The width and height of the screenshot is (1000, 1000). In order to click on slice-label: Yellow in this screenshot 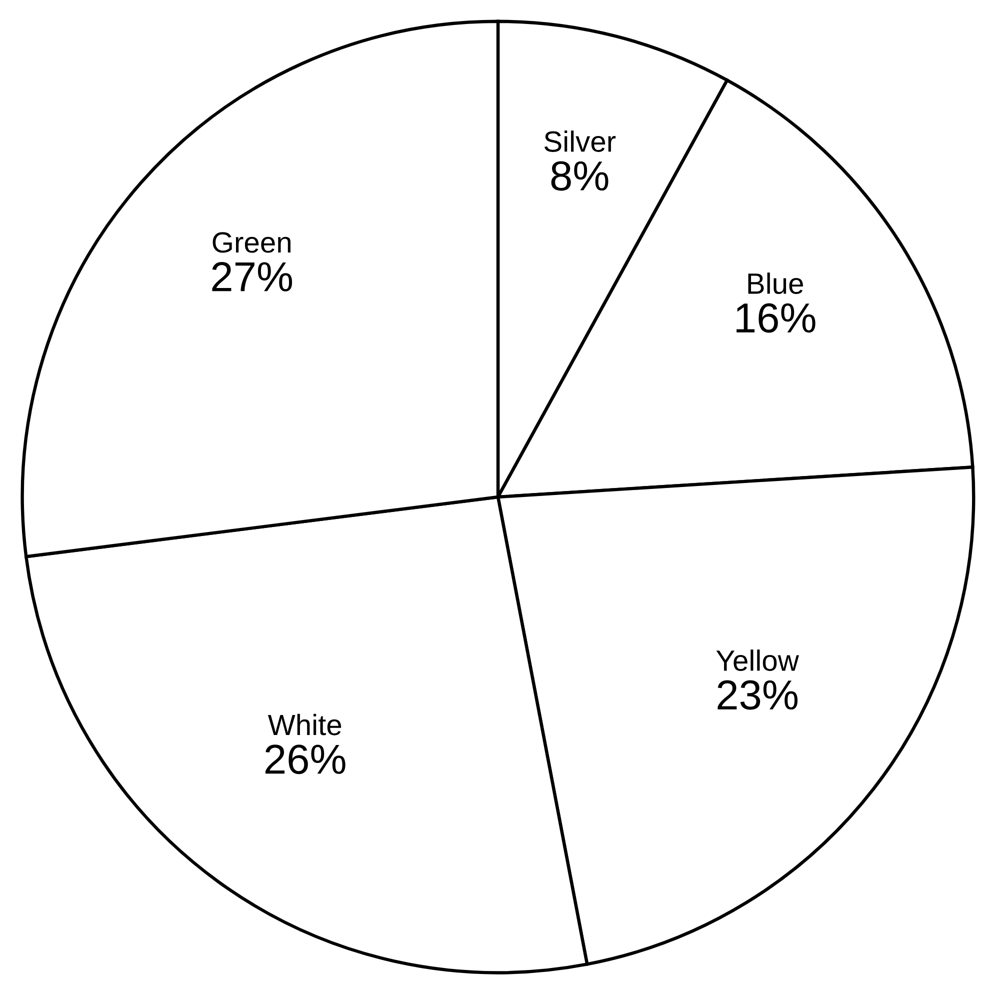, I will do `click(758, 660)`.